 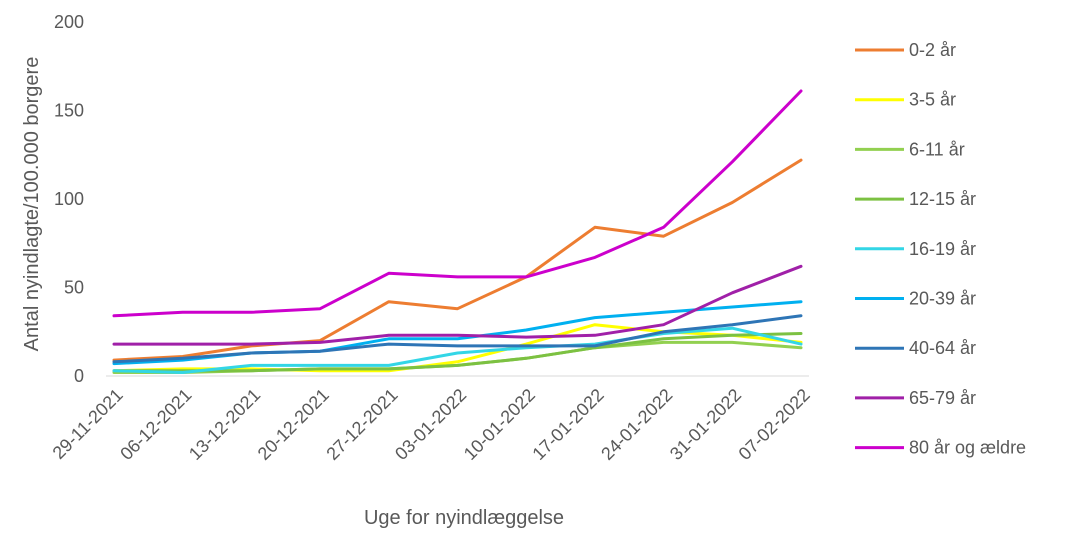 What do you see at coordinates (636, 424) in the screenshot?
I see `x-tick-label: 24-01-2022` at bounding box center [636, 424].